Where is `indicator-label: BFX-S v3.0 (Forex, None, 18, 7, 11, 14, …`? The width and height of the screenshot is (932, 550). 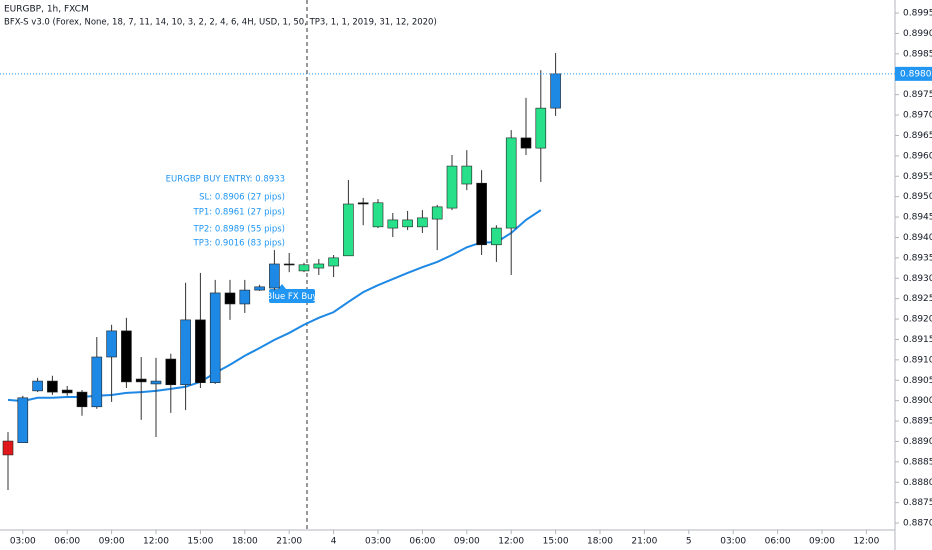
indicator-label: BFX-S v3.0 (Forex, None, 18, 7, 11, 14, … is located at coordinates (220, 23).